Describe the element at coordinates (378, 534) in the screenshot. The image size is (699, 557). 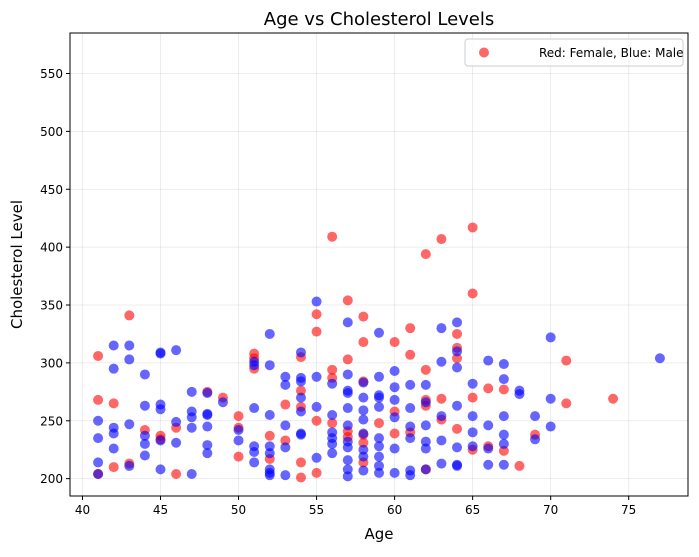
I see `x-axis-label: Age` at that location.